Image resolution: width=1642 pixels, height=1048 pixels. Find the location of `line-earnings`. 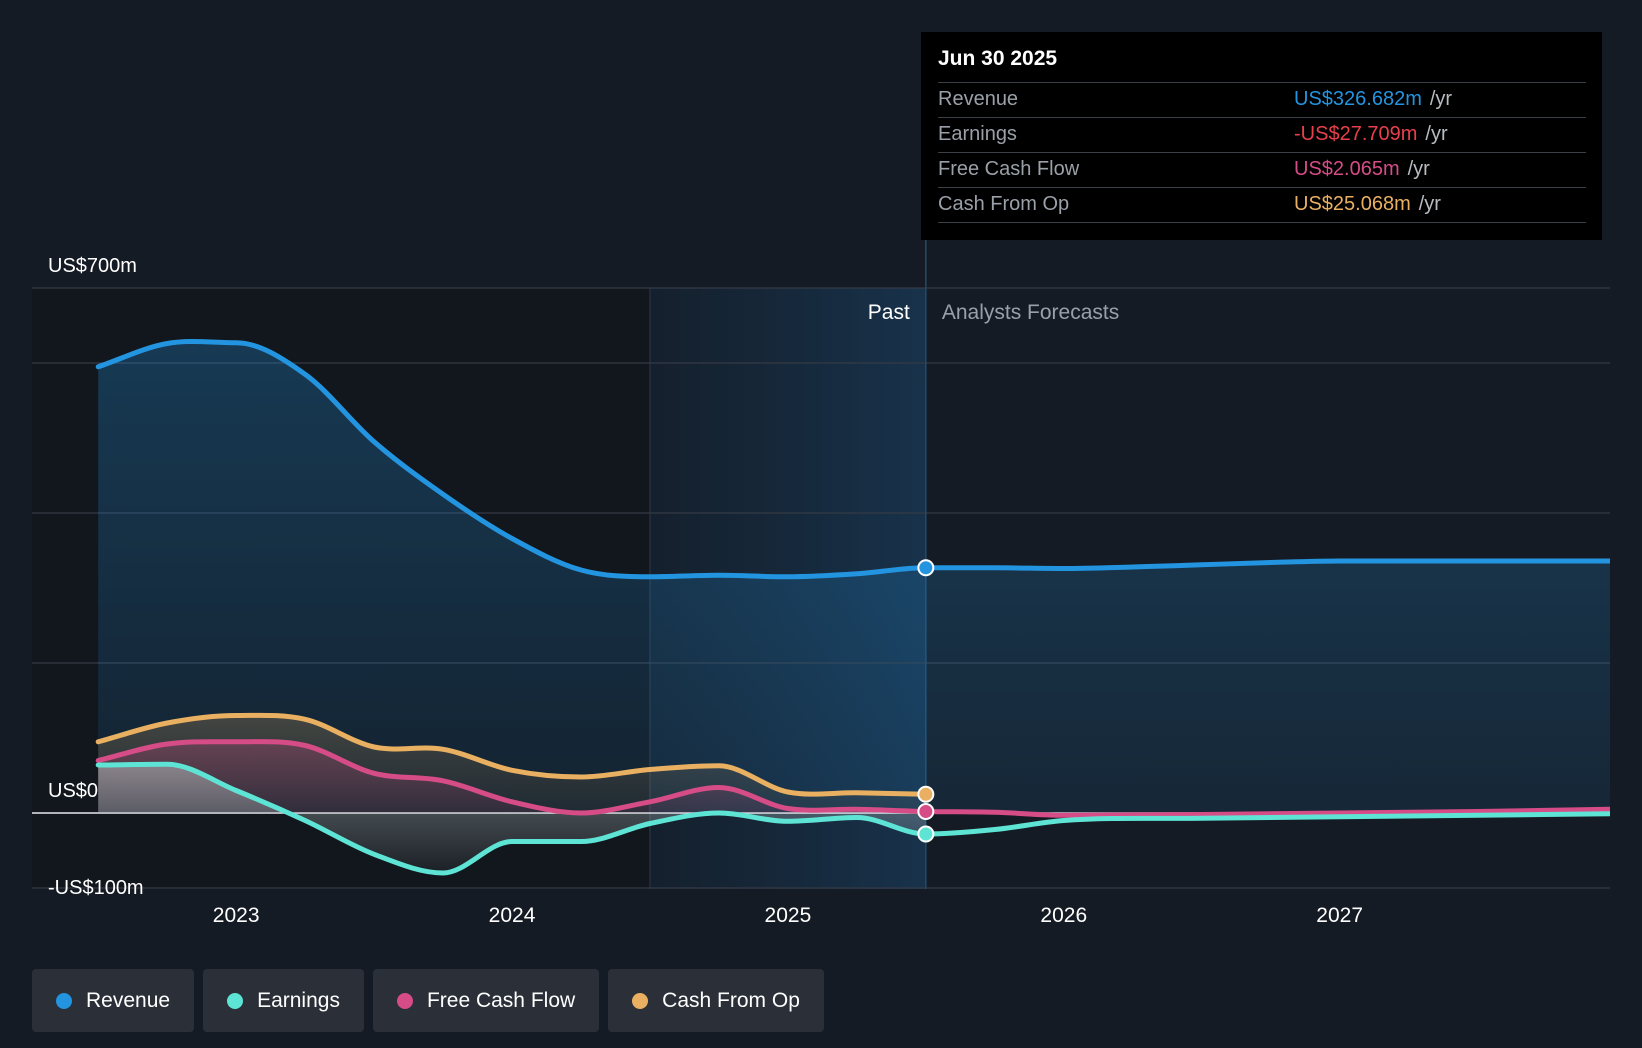

line-earnings is located at coordinates (852, 818).